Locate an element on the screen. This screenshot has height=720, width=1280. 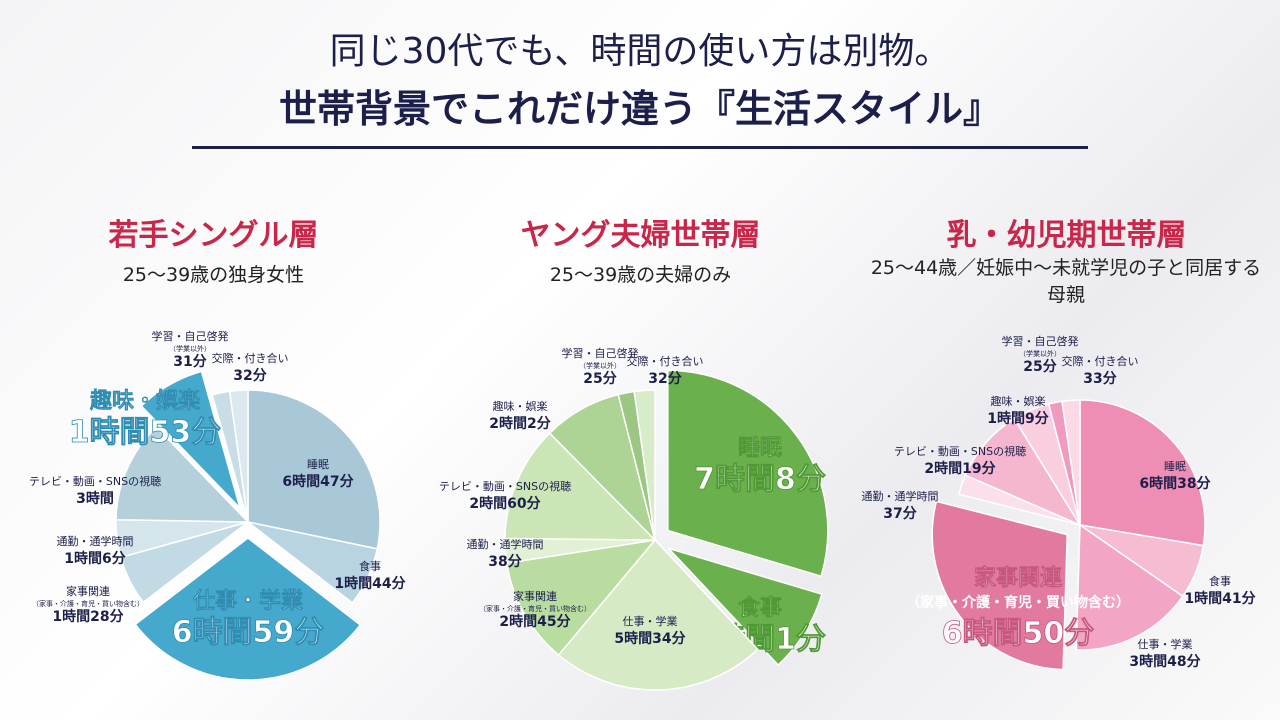
slice-value: 33分 is located at coordinates (1099, 379).